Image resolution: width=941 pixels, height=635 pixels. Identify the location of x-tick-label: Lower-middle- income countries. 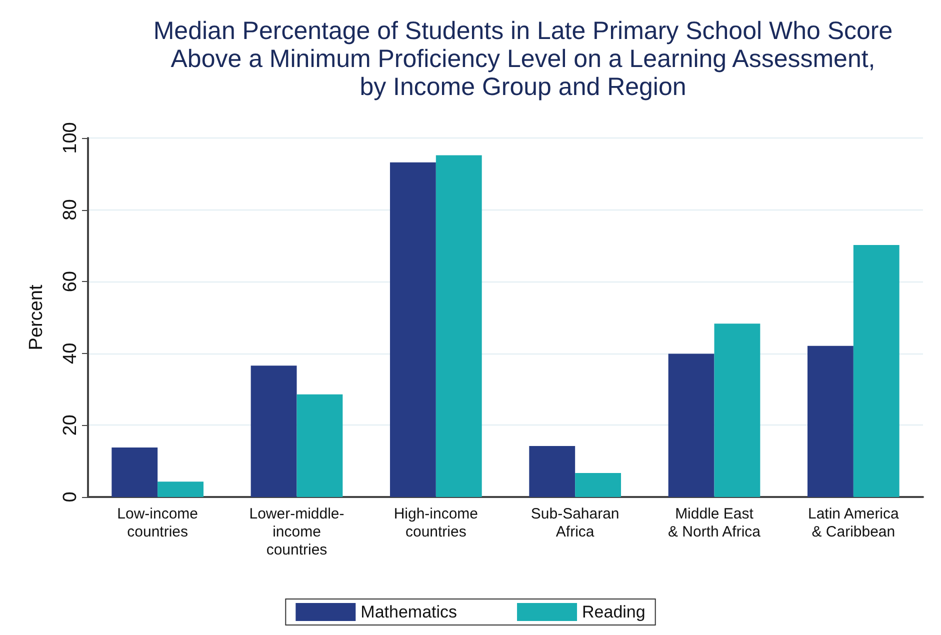
(296, 532).